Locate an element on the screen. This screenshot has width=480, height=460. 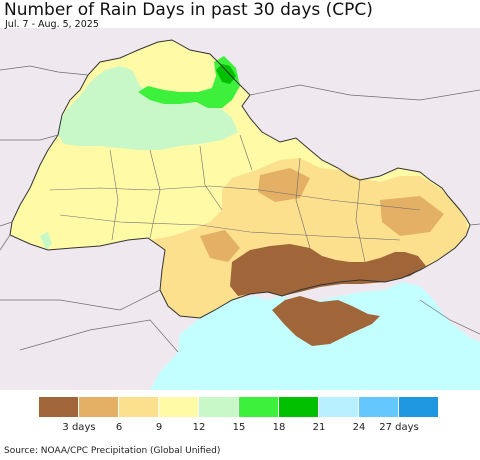
rain-15-18-zone is located at coordinates (189, 82).